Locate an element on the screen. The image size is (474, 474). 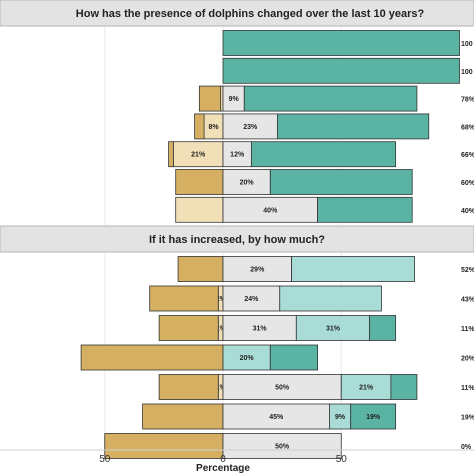
bar-row: 1% 50% 21% 11% is located at coordinates (316, 387).